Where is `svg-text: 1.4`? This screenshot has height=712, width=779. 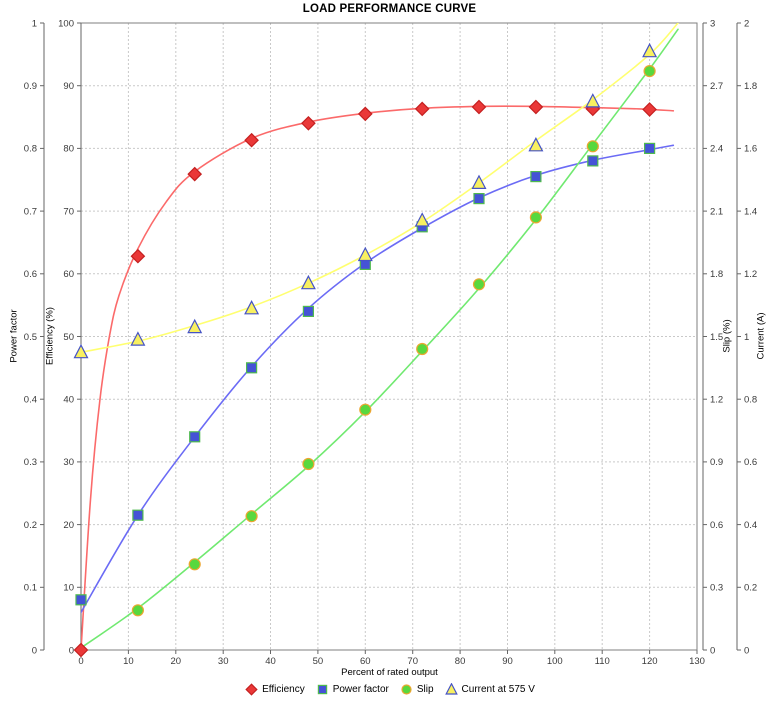 svg-text: 1.4 is located at coordinates (750, 211).